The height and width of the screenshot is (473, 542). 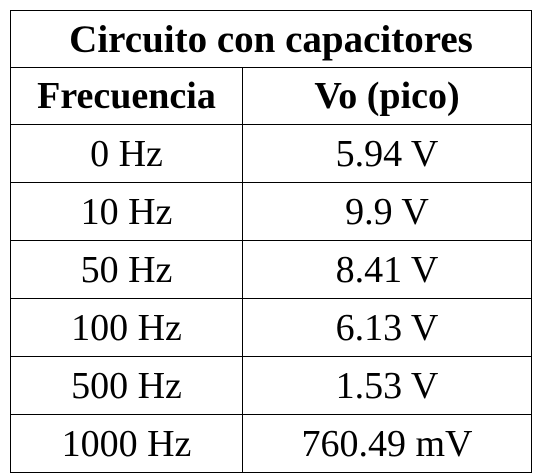 I want to click on table-row: 1000 Hz 760.49 mV, so click(x=271, y=443).